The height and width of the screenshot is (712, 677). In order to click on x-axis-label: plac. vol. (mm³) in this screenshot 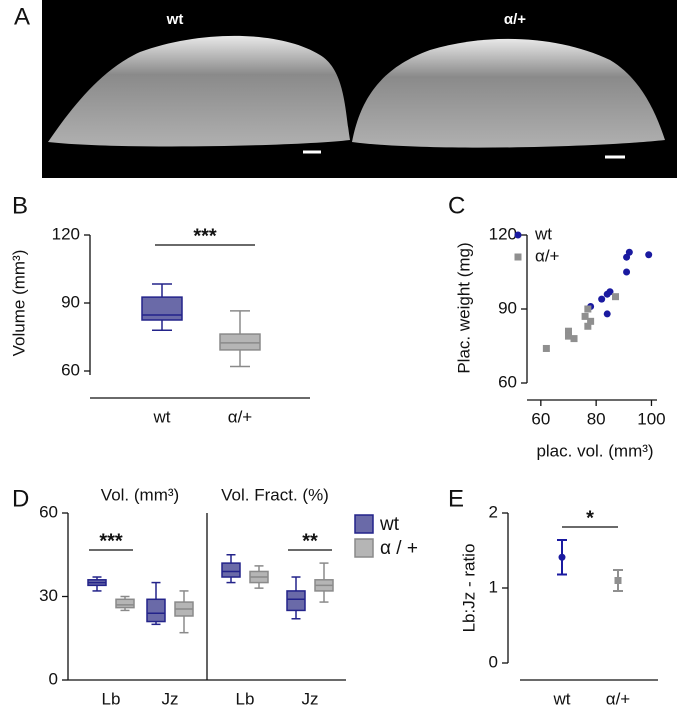, I will do `click(594, 450)`.